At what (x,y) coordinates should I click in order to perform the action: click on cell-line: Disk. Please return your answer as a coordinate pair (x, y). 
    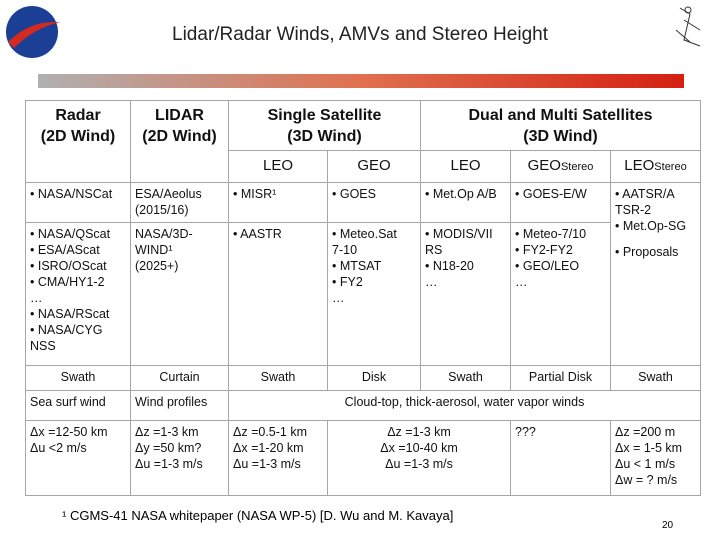
    Looking at the image, I should click on (374, 377).